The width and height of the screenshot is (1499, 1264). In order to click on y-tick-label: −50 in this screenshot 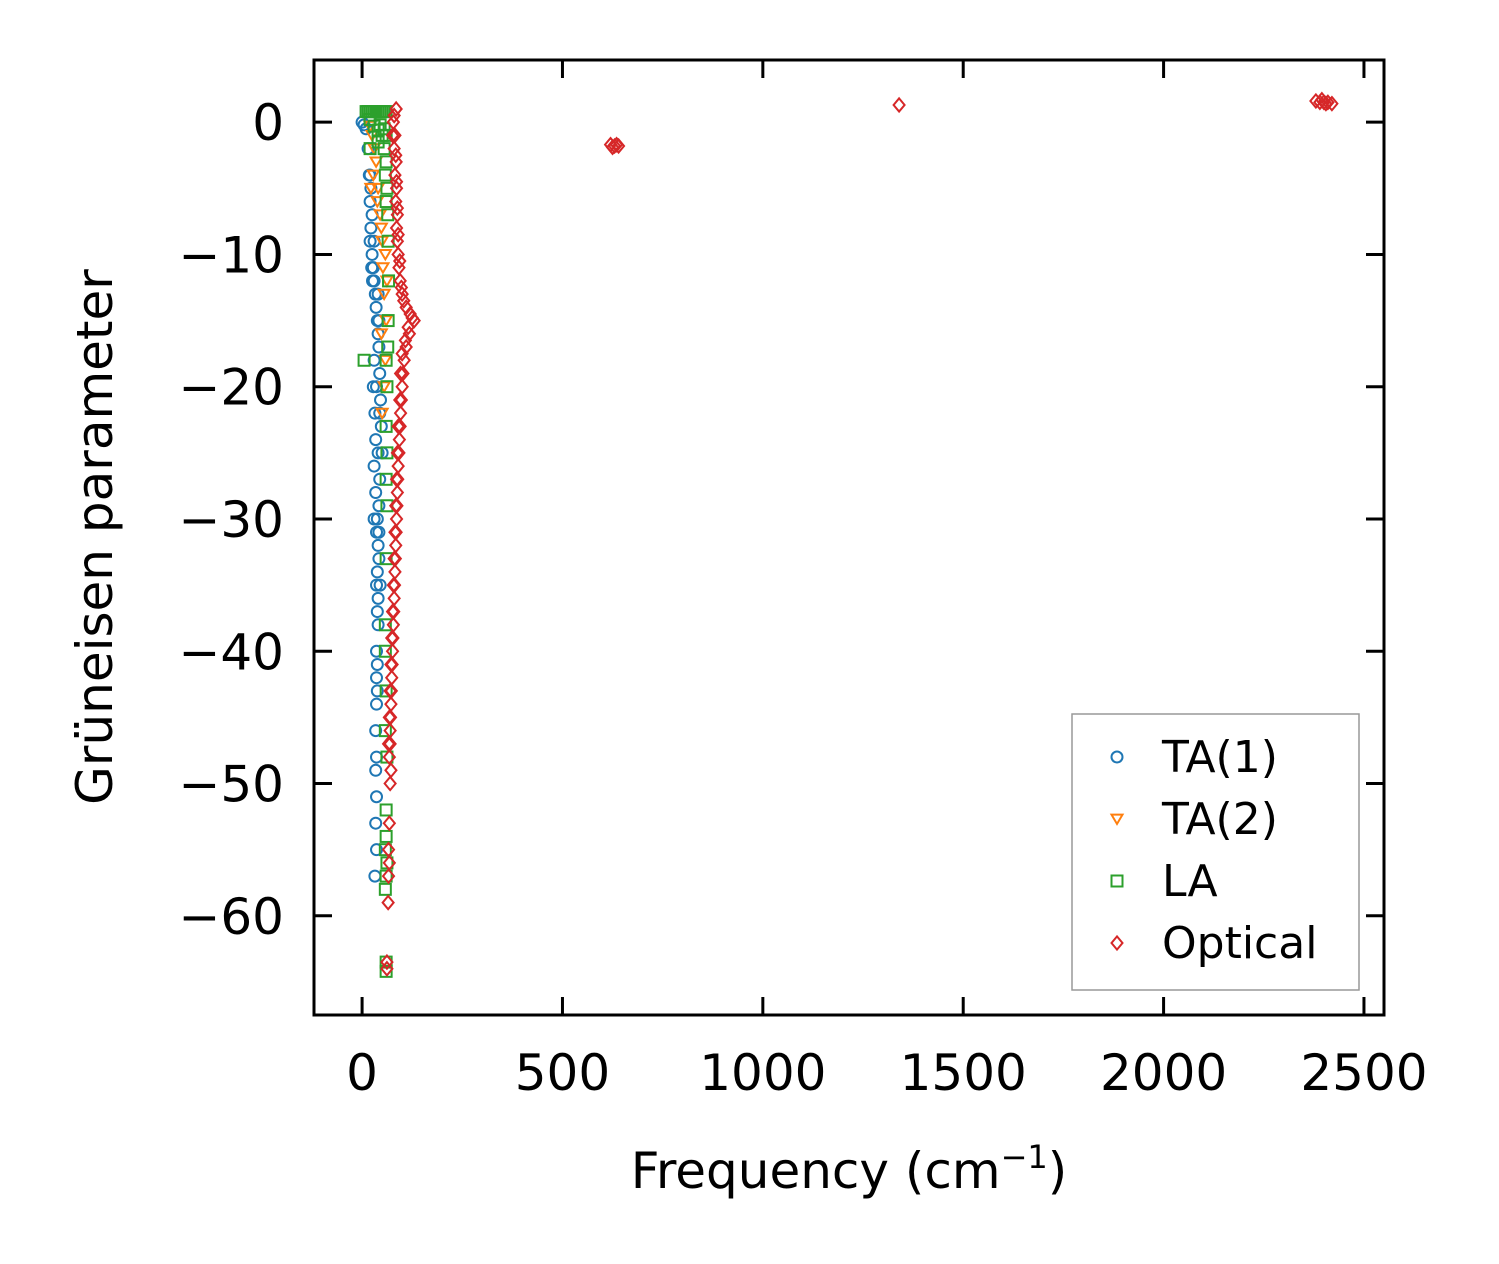, I will do `click(231, 785)`.